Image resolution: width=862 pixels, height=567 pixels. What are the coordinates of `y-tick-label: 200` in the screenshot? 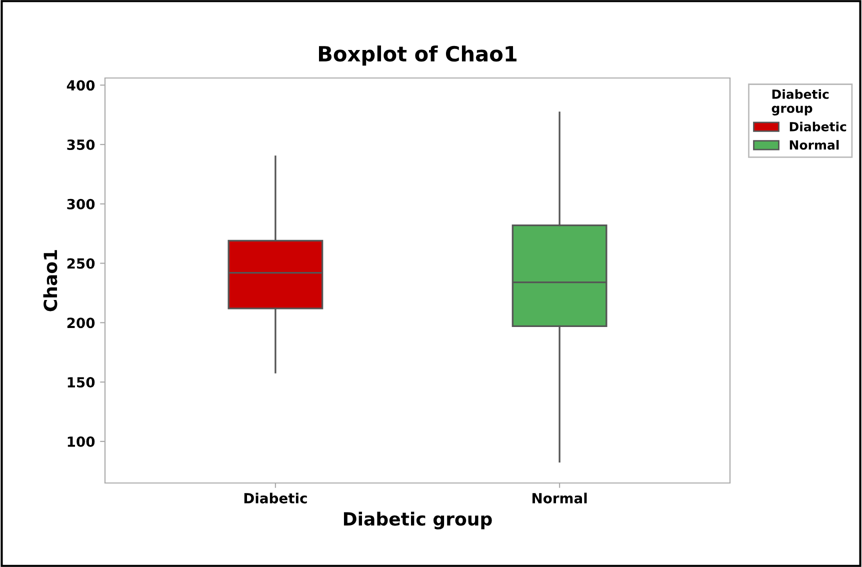 It's located at (81, 323).